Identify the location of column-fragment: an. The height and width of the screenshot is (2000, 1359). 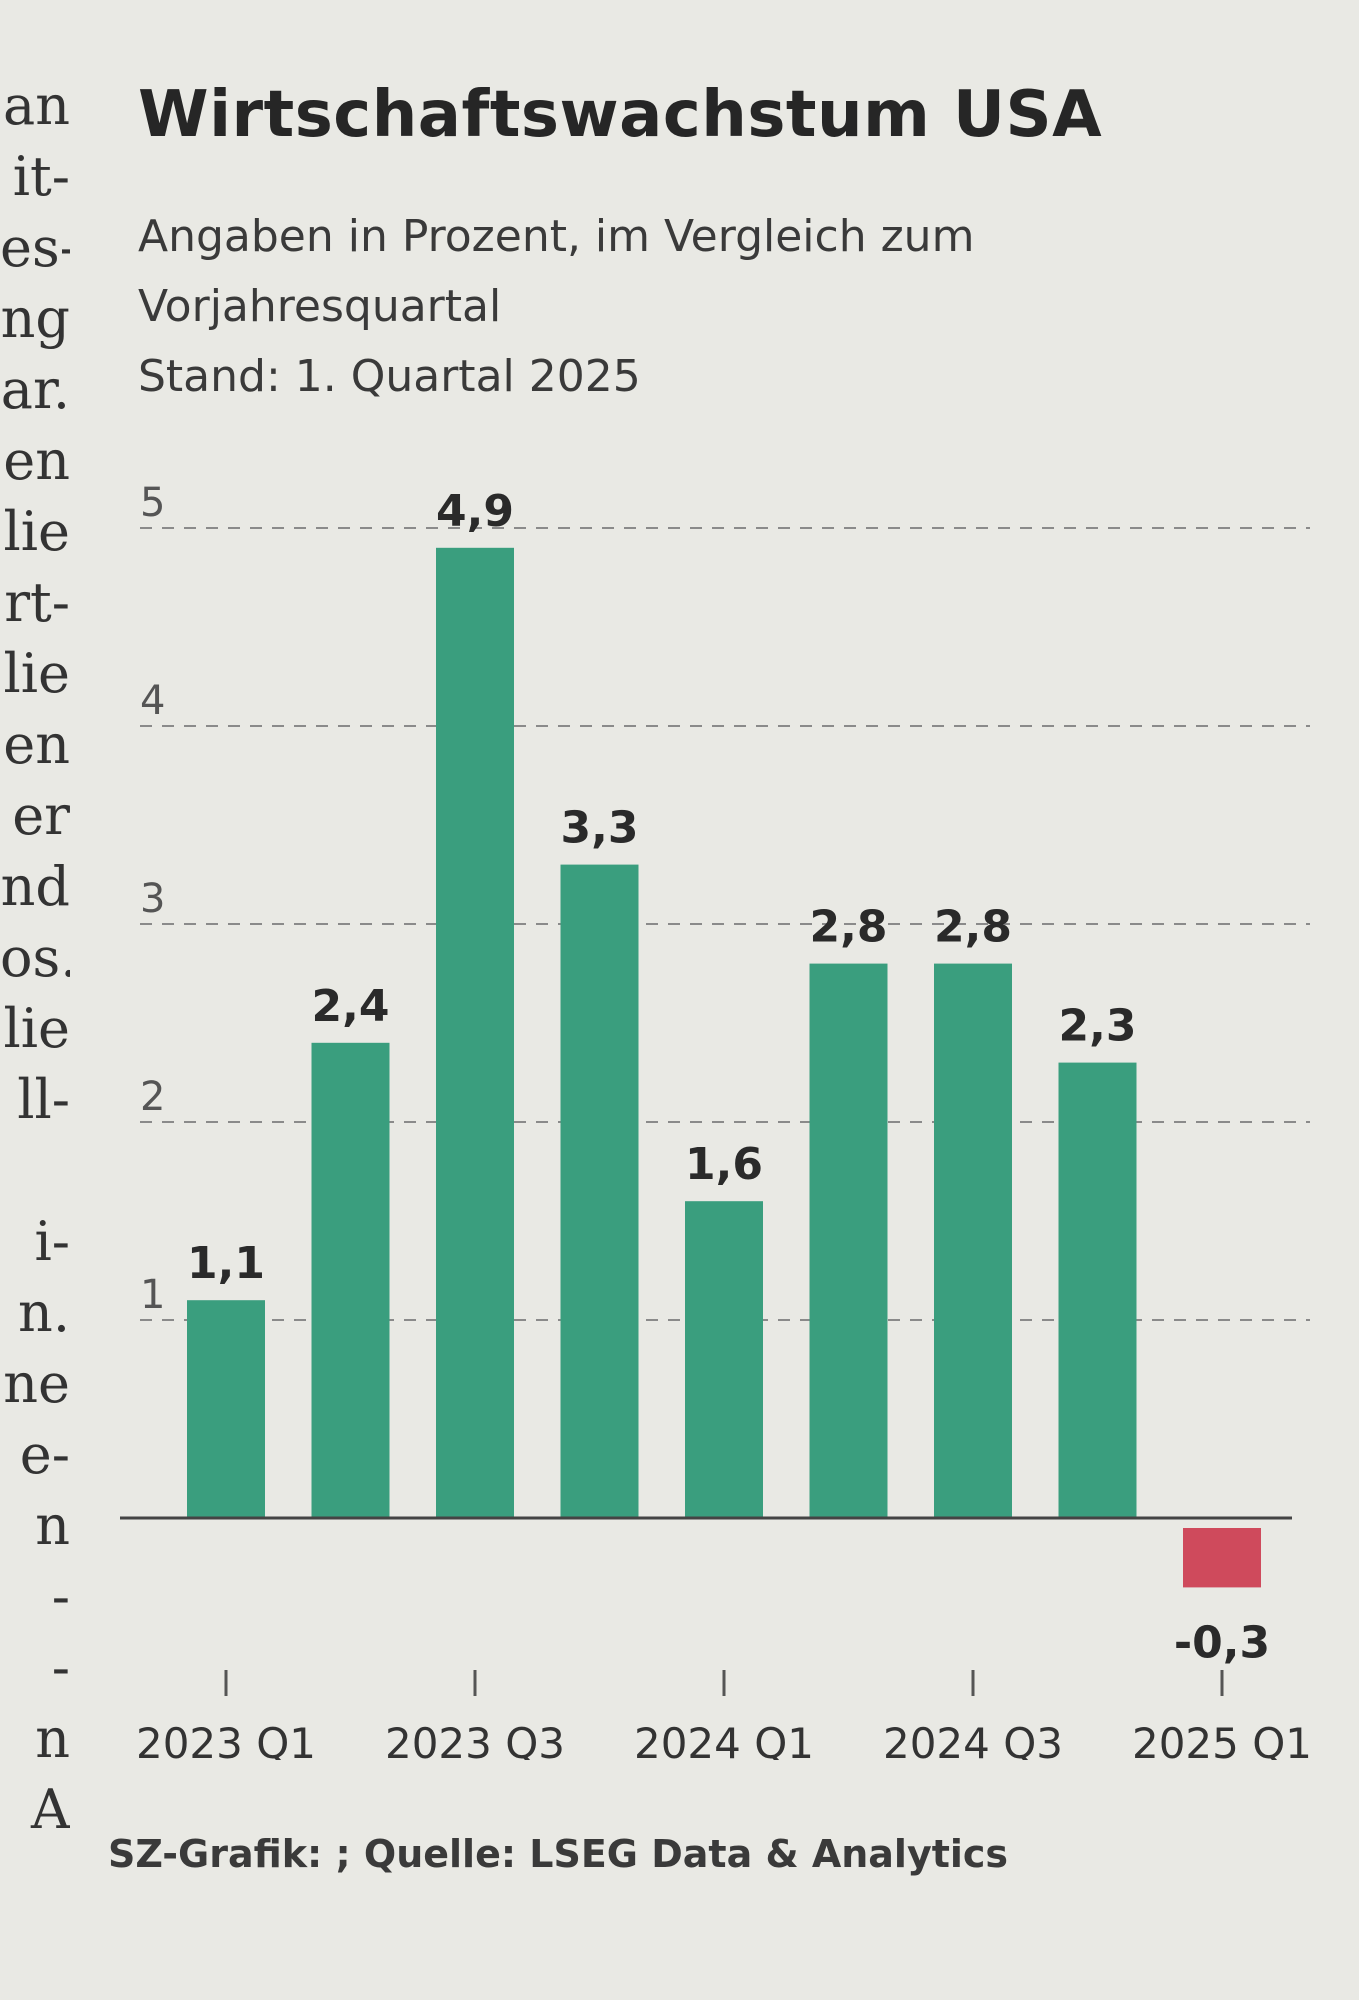
(36, 105).